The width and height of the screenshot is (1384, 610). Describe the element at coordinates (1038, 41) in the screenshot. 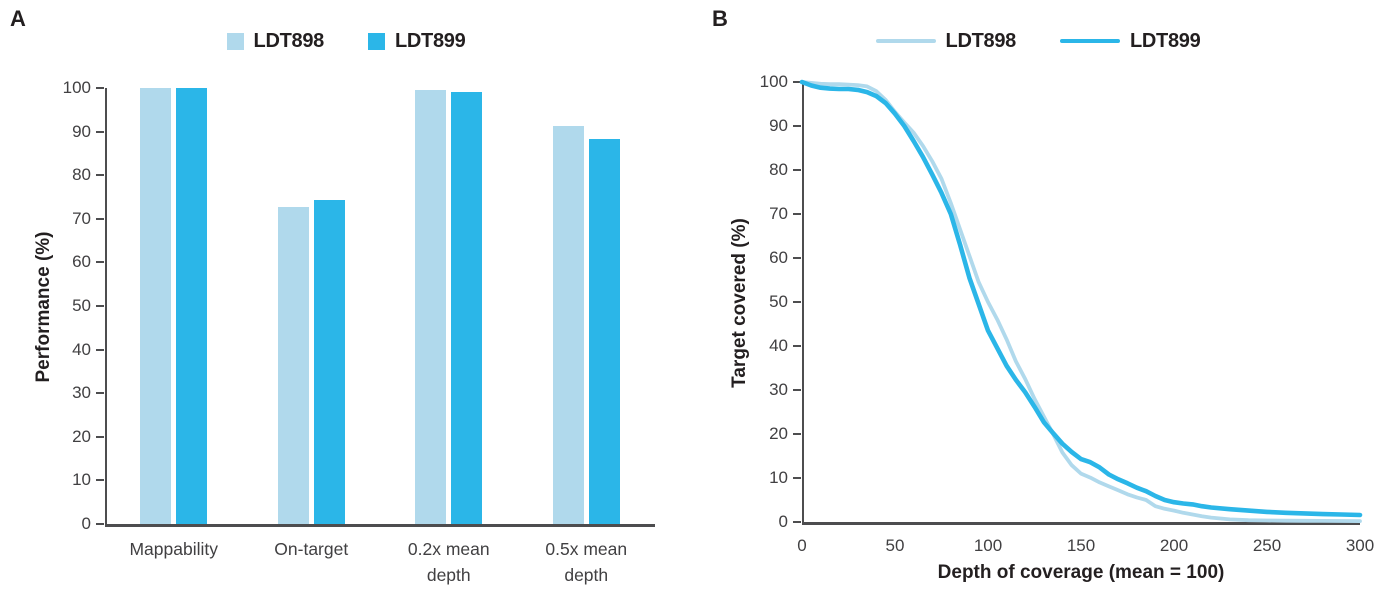

I see `panel-b-legend: LDT898 LDT899` at that location.